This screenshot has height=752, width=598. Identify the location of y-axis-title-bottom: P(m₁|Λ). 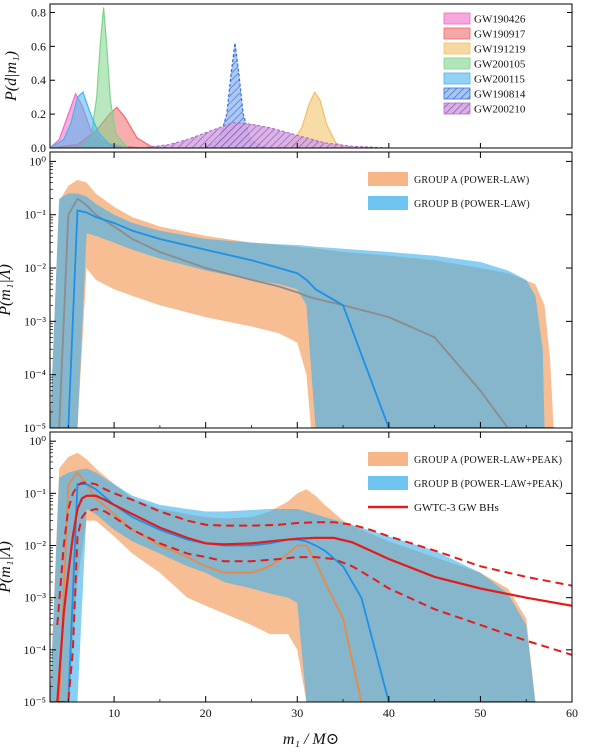
(7, 567).